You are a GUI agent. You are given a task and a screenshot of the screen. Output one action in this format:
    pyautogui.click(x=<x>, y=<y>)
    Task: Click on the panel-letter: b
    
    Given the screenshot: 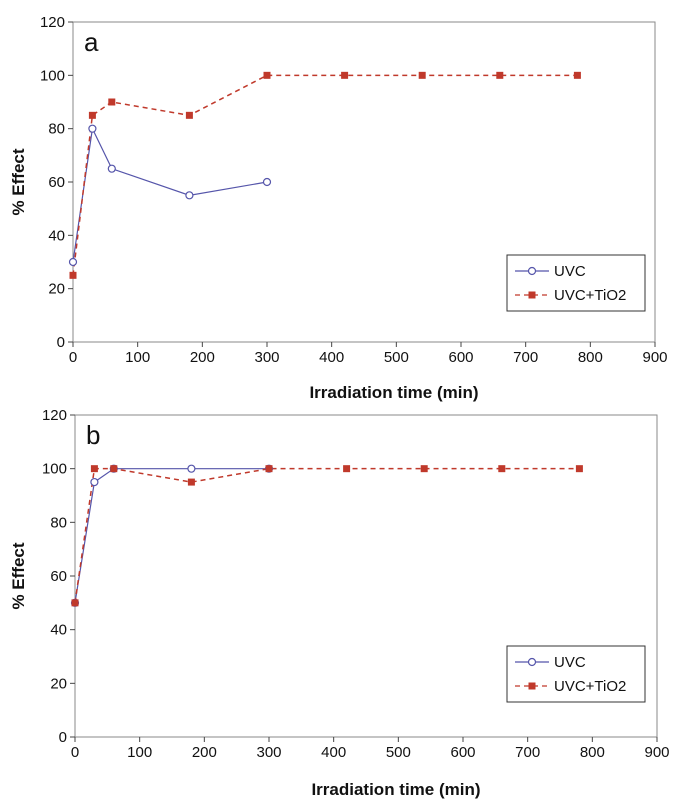 What is the action you would take?
    pyautogui.click(x=93, y=435)
    